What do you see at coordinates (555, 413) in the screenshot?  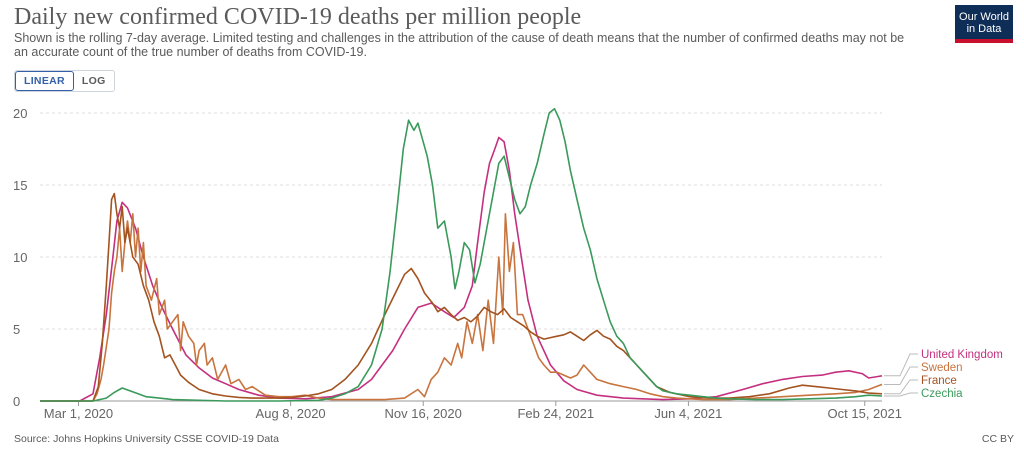 I see `x-tick-label: Feb 24, 2021` at bounding box center [555, 413].